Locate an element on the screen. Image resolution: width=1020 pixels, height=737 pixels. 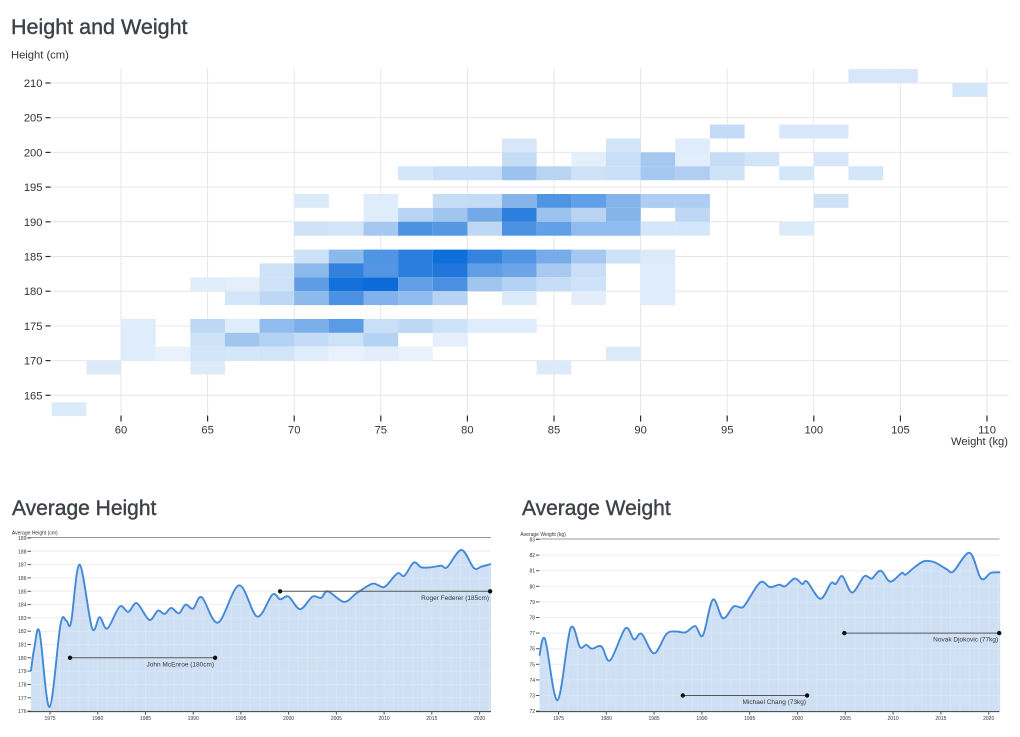
svg-text: 200 is located at coordinates (33, 153).